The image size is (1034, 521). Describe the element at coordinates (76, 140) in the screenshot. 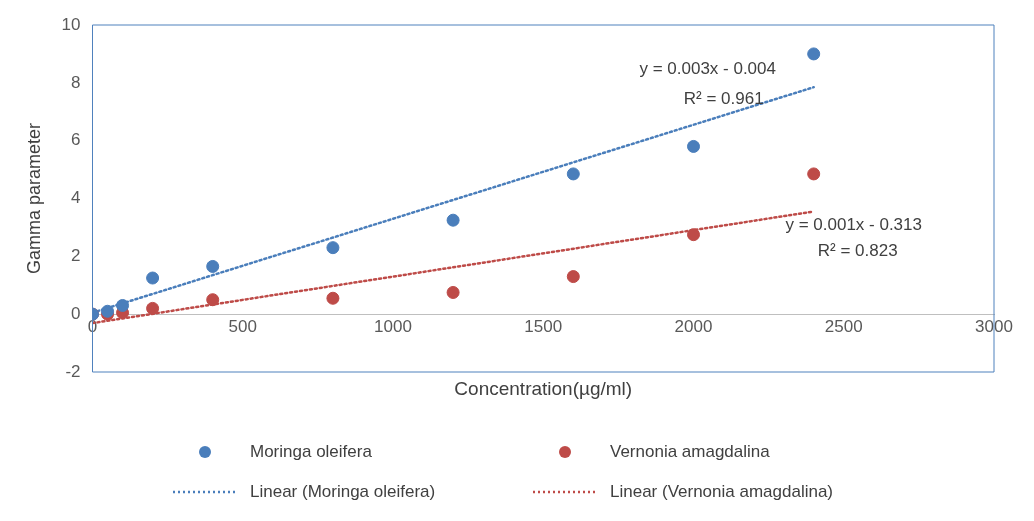

I see `y-tick-label: 6` at that location.